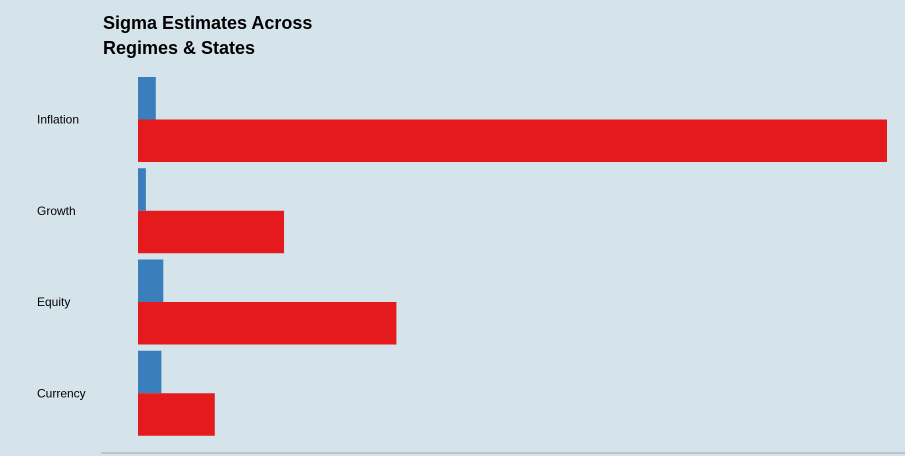 Image resolution: width=905 pixels, height=456 pixels. What do you see at coordinates (179, 48) in the screenshot?
I see `chart-title-line-2: Regimes & States` at bounding box center [179, 48].